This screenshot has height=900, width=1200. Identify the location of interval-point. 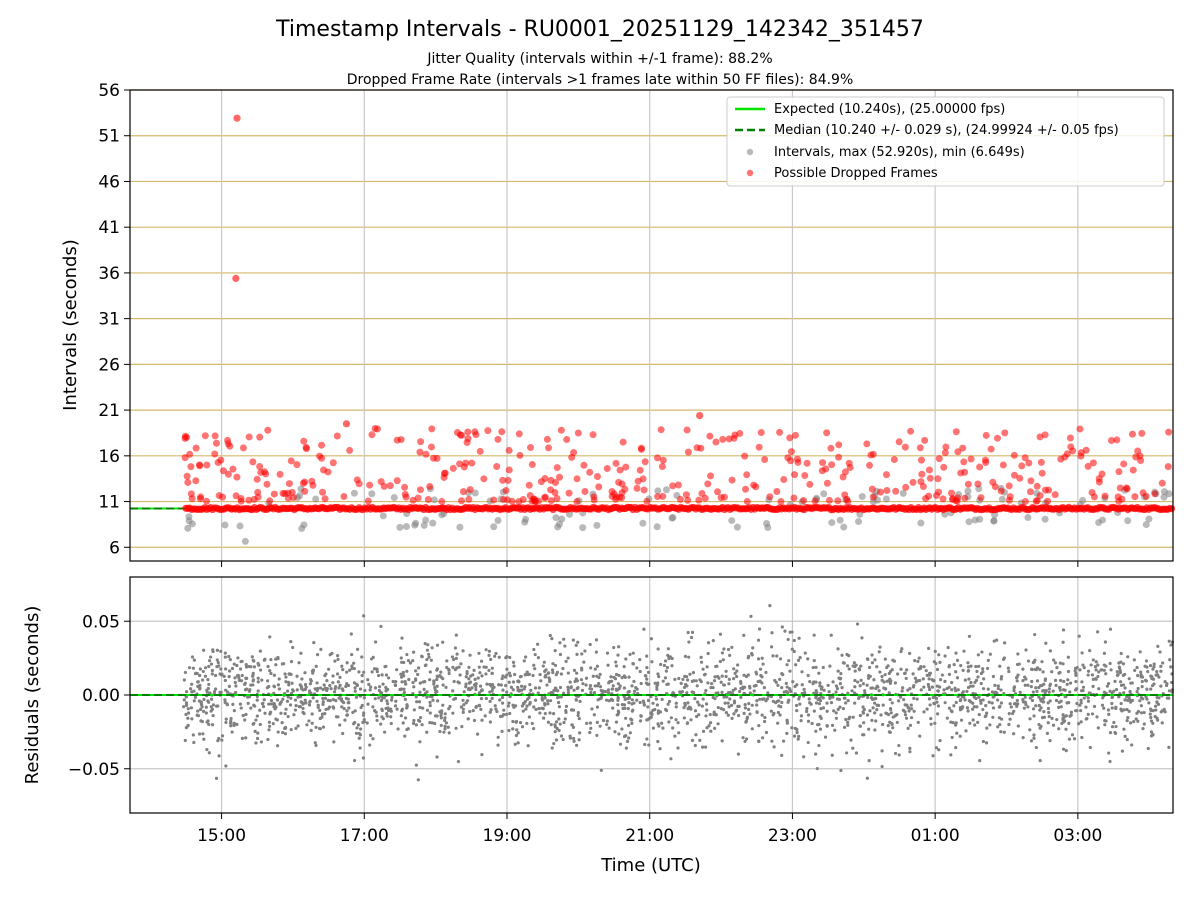
(1164, 492).